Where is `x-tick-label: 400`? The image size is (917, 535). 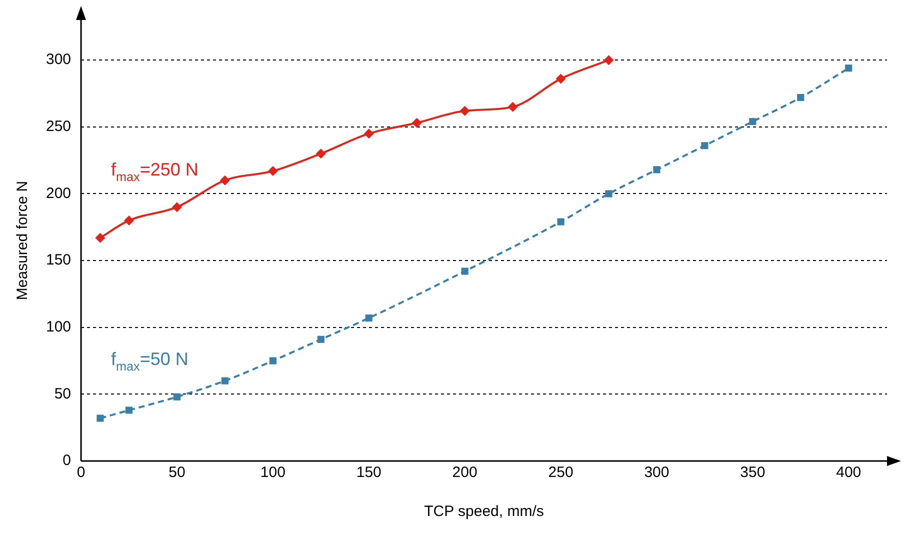
x-tick-label: 400 is located at coordinates (849, 473).